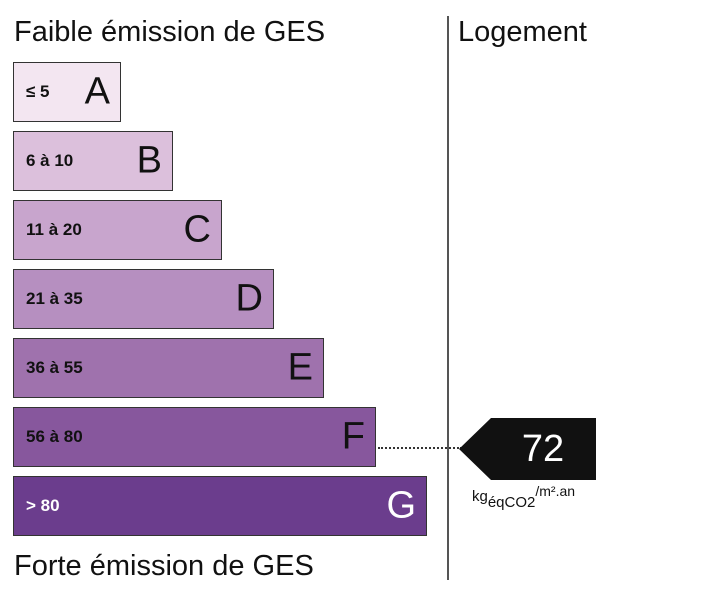 Image resolution: width=712 pixels, height=605 pixels. I want to click on indicator-leader-line, so click(420, 448).